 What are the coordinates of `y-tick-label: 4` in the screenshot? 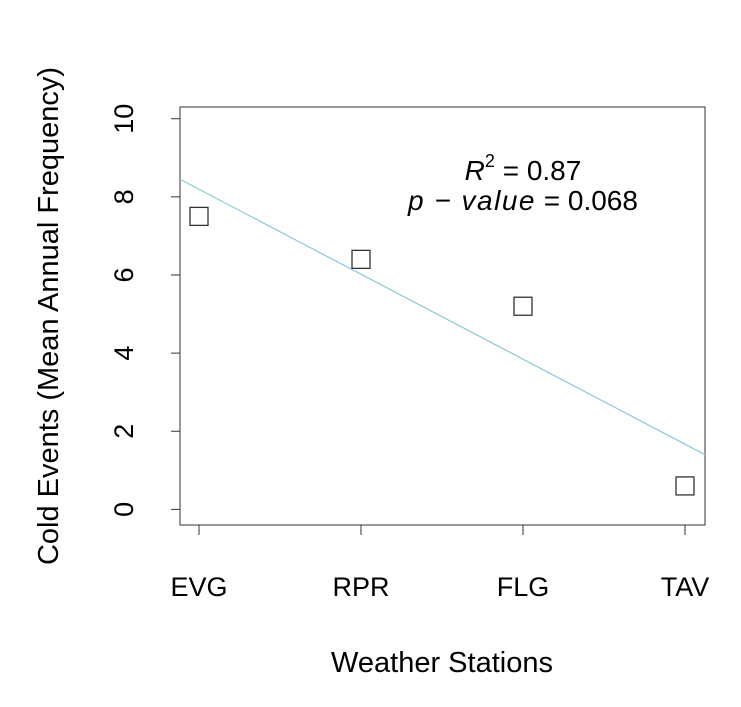 It's located at (124, 353).